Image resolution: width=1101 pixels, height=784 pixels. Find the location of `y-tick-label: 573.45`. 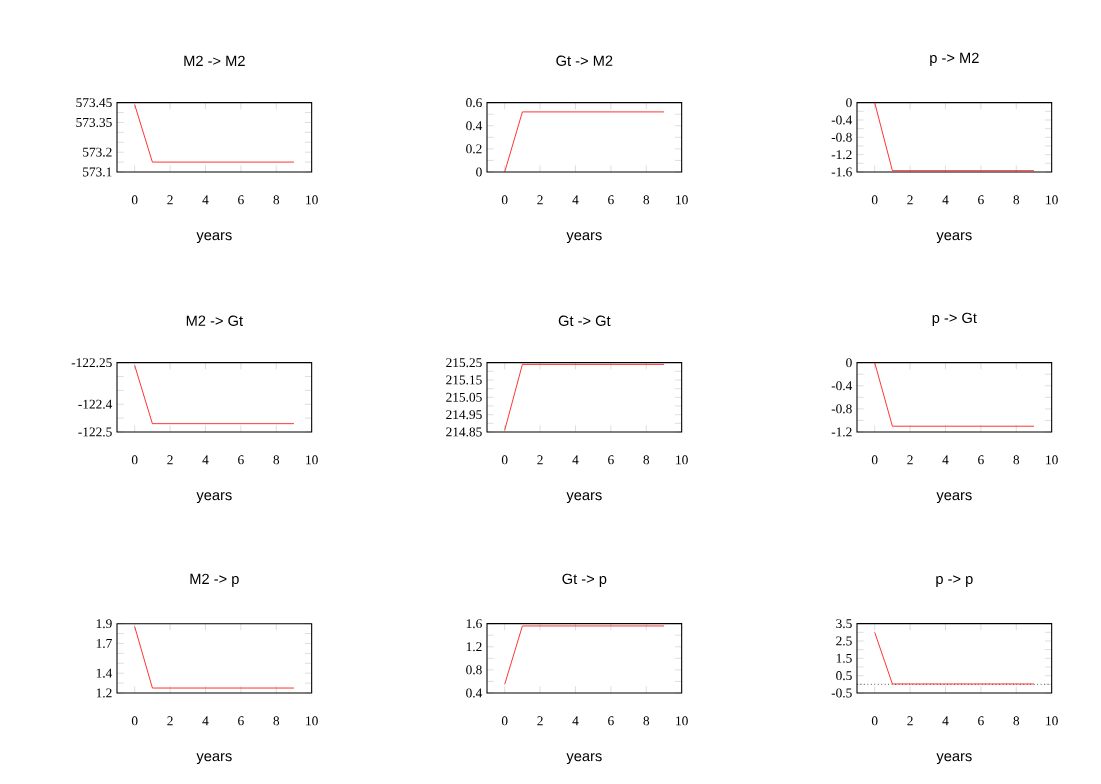

y-tick-label: 573.45 is located at coordinates (94, 103).